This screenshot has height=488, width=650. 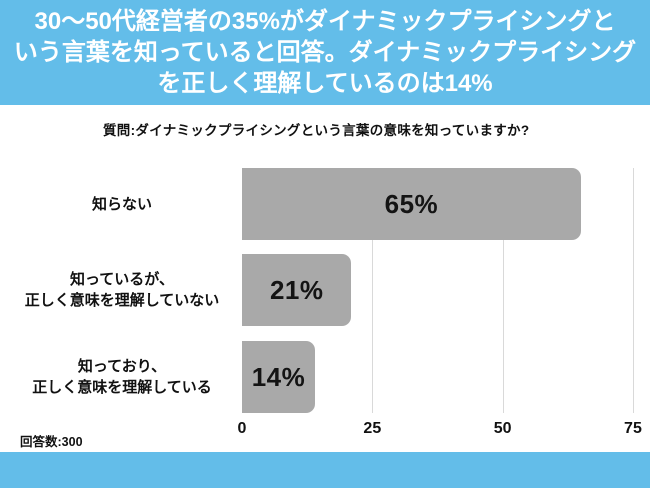 I want to click on headline-line-3: を正しく理解しているのは14%, so click(x=325, y=83).